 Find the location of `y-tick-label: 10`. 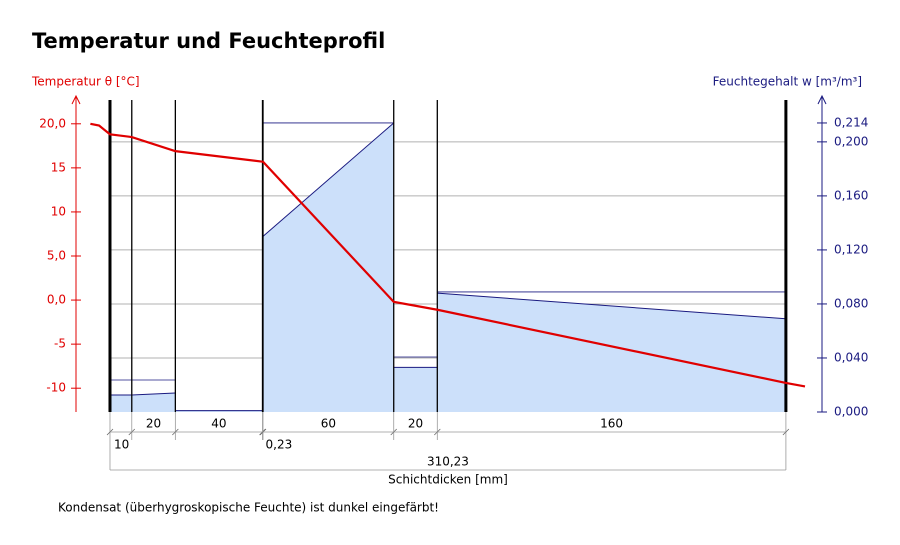

y-tick-label: 10 is located at coordinates (58, 211).